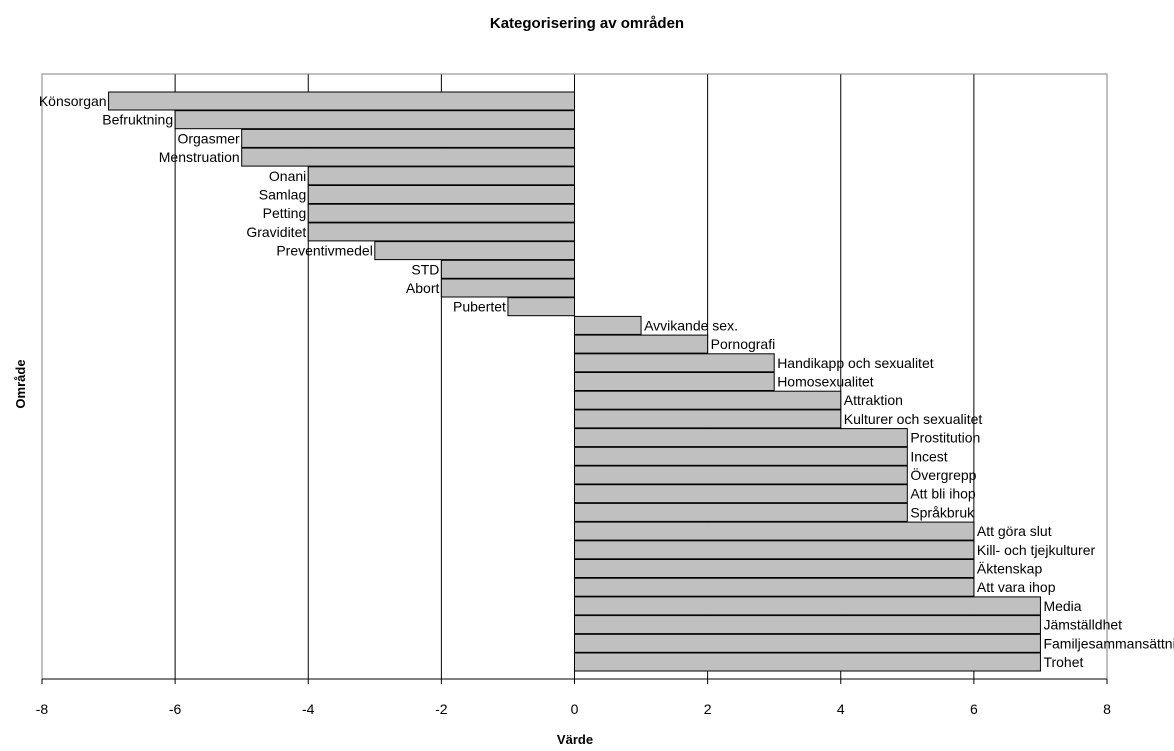 The height and width of the screenshot is (751, 1174). What do you see at coordinates (1107, 709) in the screenshot?
I see `x-tick-label: 8` at bounding box center [1107, 709].